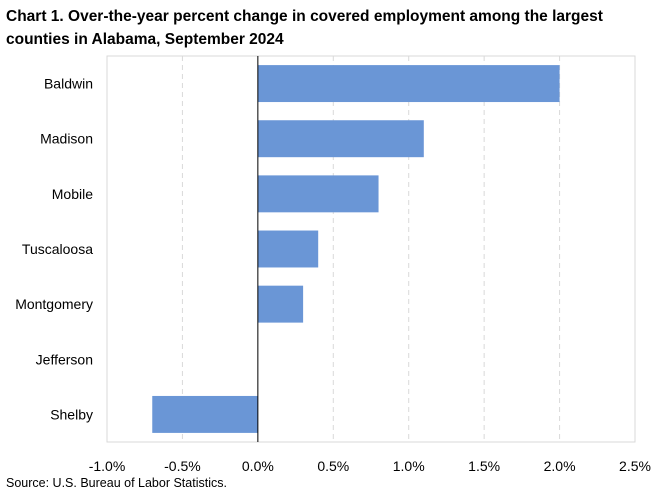 The height and width of the screenshot is (492, 660). I want to click on x-tick-label: 0.0%, so click(258, 466).